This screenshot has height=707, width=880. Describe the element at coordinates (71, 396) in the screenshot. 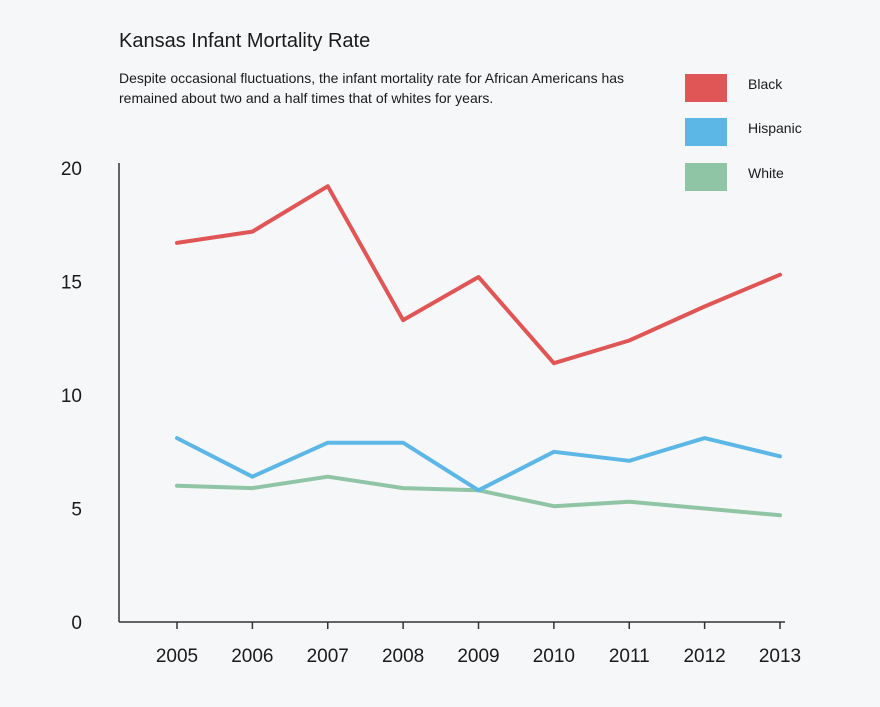

I see `y-tick-label: 10` at that location.